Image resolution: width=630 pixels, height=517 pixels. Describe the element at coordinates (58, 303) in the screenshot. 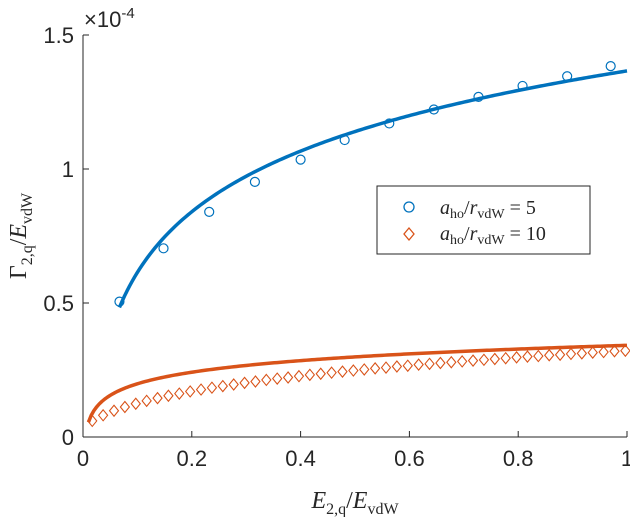

I see `y-tick-label: 0.5` at that location.